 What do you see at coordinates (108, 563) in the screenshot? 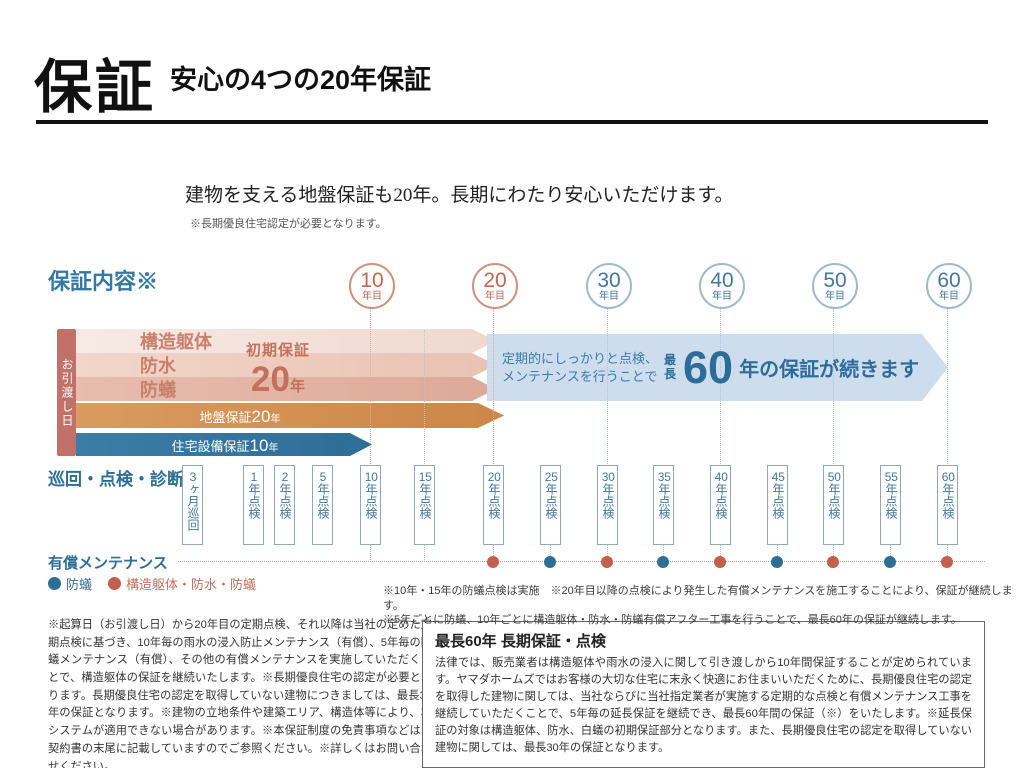
I see `paid-maintenance-label: 有償メンテナンス` at bounding box center [108, 563].